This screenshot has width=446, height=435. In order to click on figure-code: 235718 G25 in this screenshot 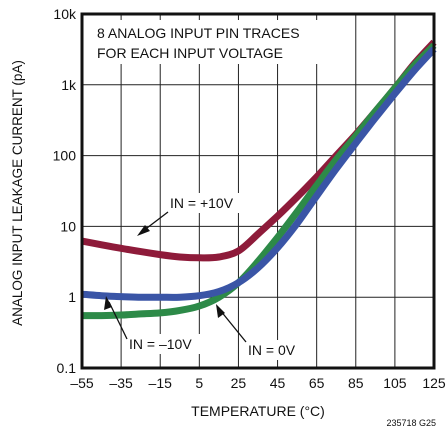, I will do `click(411, 423)`.